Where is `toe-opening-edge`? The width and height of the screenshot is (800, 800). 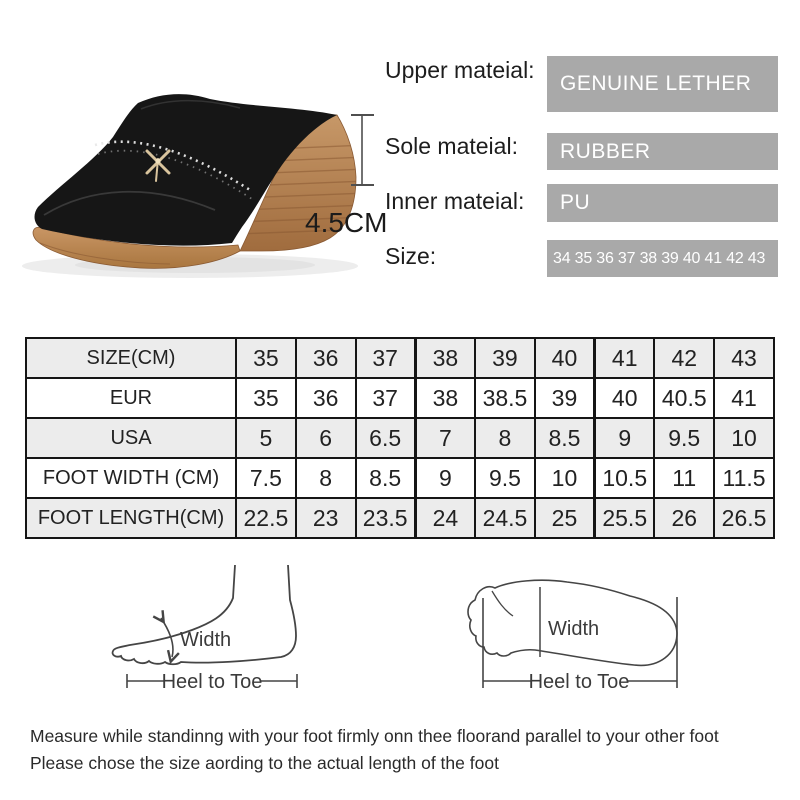
toe-opening-edge is located at coordinates (129, 203).